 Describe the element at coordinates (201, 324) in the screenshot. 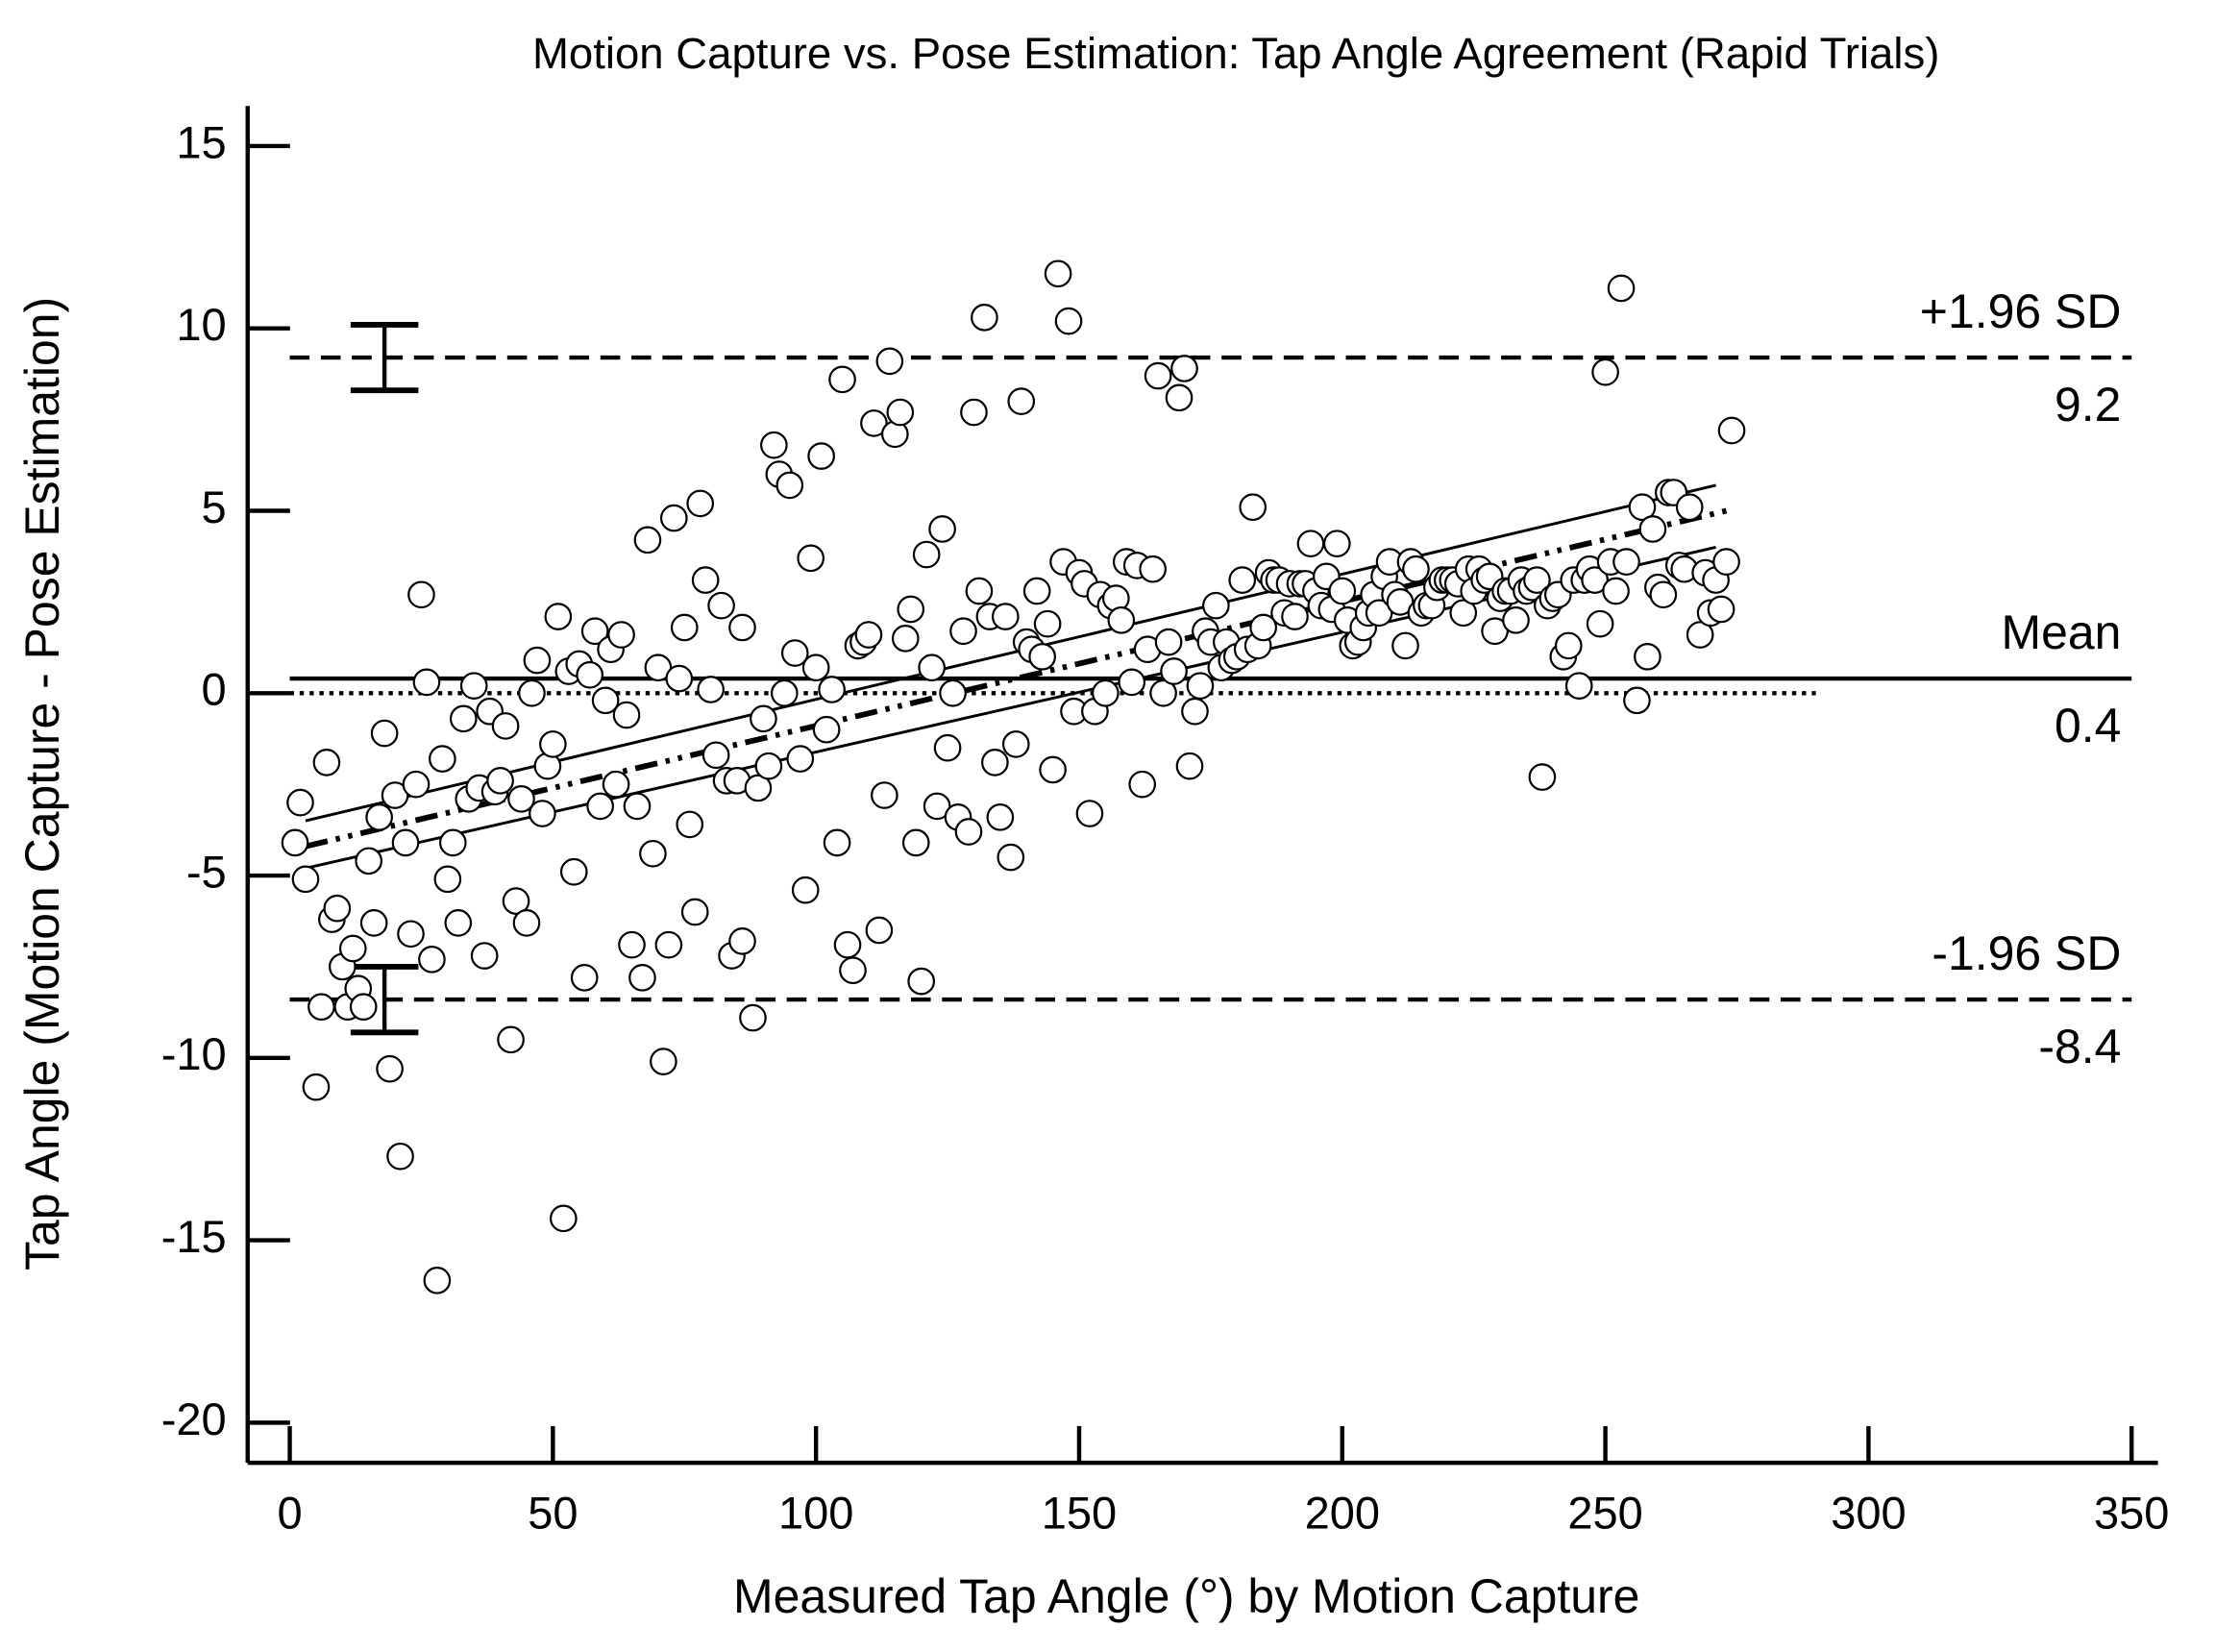

I see `y-tick-label: 10` at that location.